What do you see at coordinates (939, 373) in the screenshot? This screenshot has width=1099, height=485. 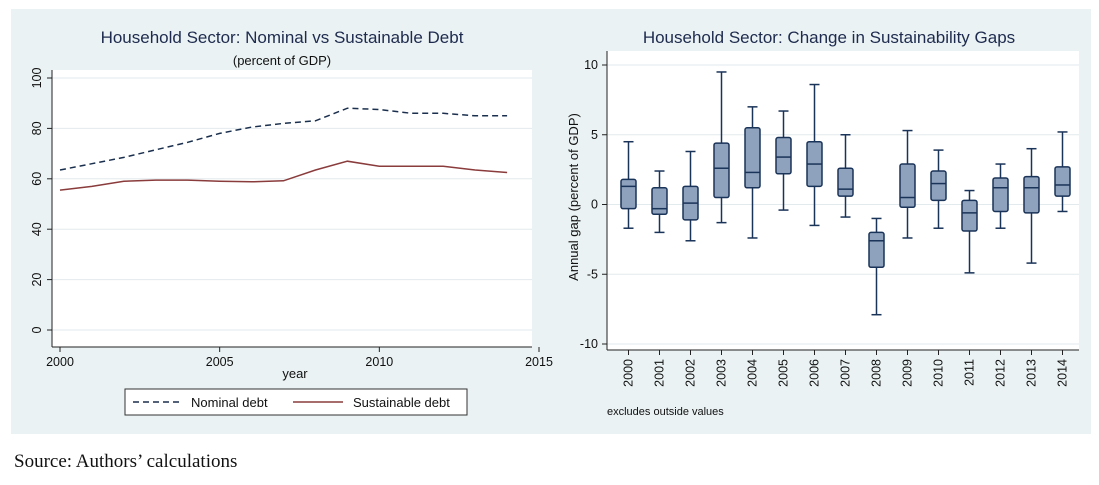 I see `box-x-tick-label: 2010` at bounding box center [939, 373].